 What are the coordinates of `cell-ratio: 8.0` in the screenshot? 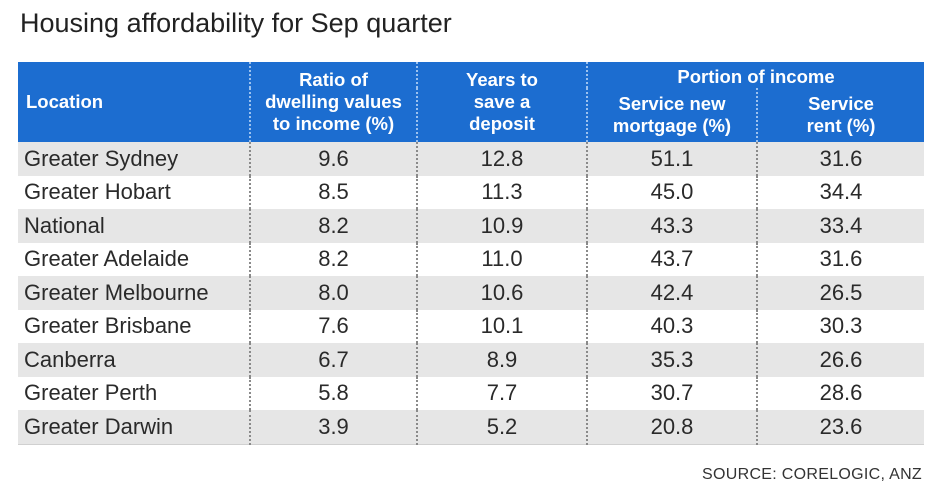 It's located at (333, 293).